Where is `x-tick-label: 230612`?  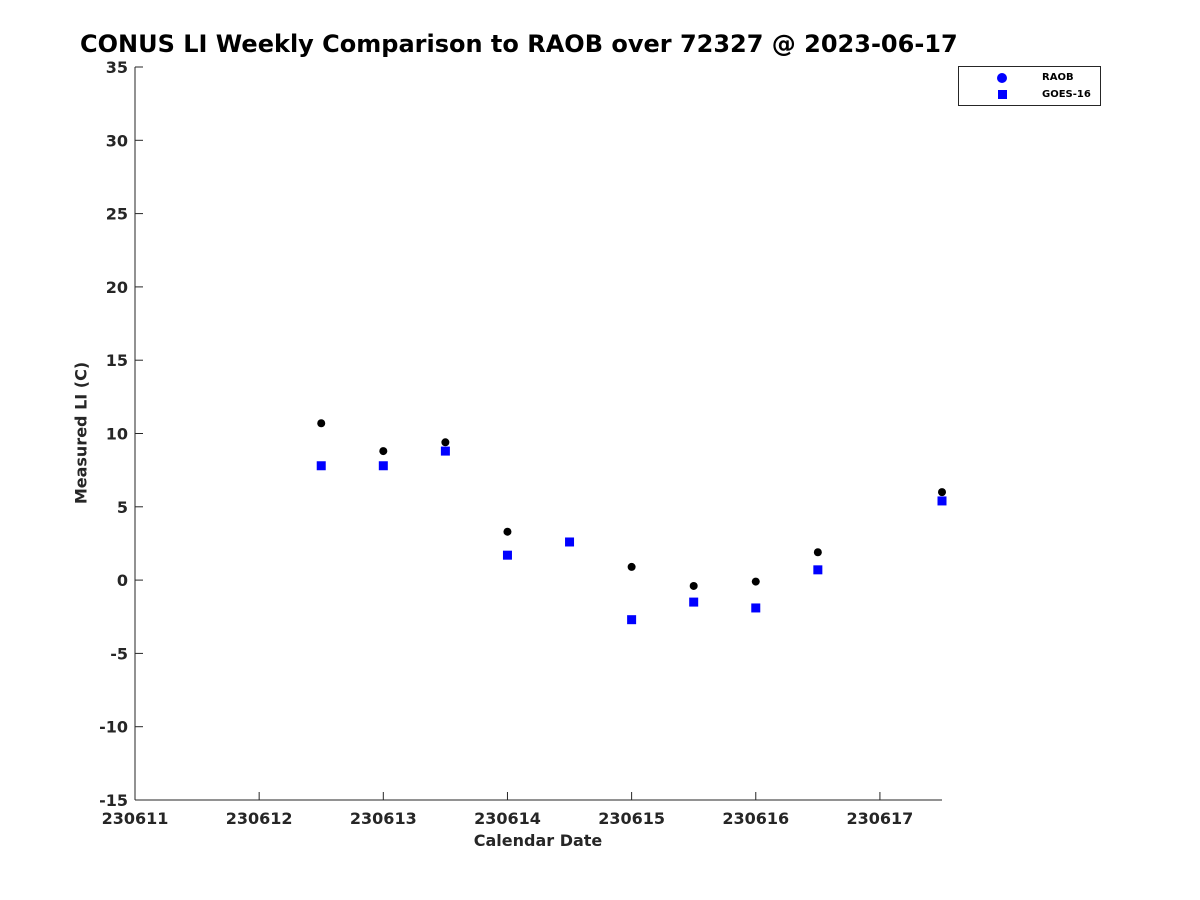 x-tick-label: 230612 is located at coordinates (259, 818).